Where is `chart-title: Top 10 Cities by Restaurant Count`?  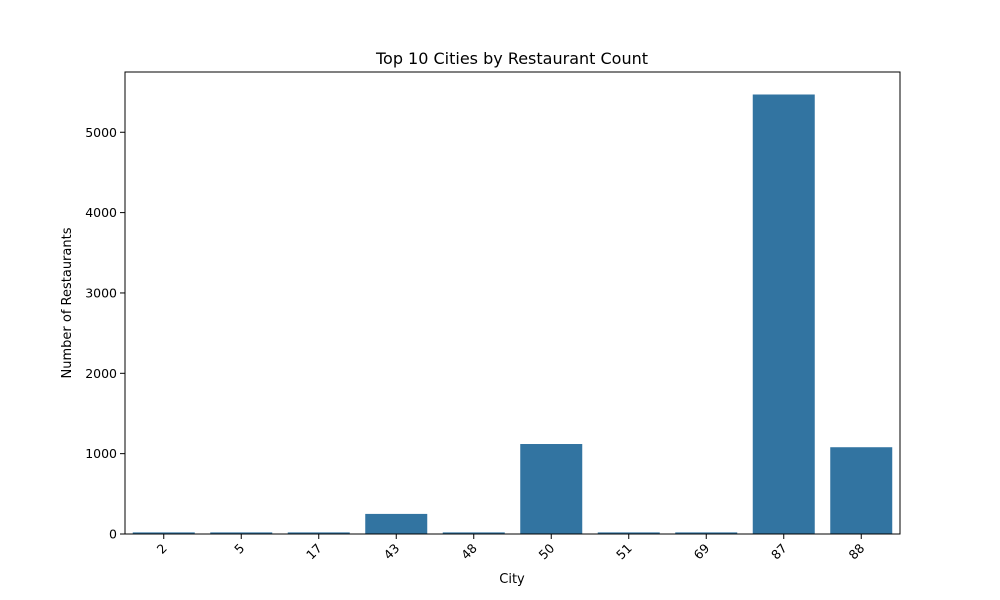 chart-title: Top 10 Cities by Restaurant Count is located at coordinates (511, 58).